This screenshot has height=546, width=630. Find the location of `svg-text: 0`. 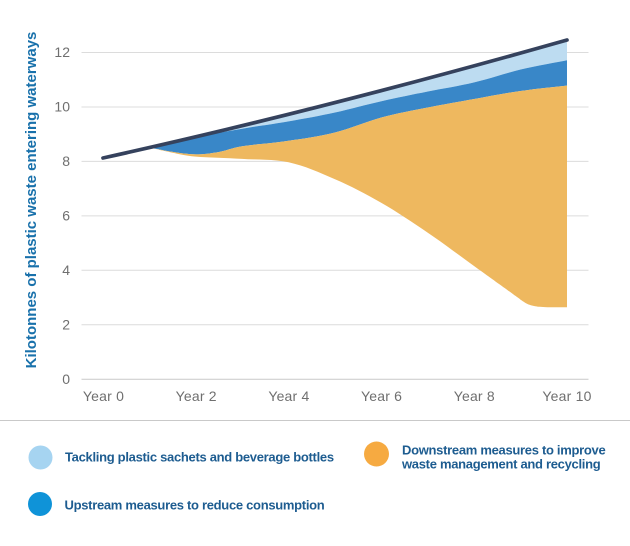

svg-text: 0 is located at coordinates (66, 379).